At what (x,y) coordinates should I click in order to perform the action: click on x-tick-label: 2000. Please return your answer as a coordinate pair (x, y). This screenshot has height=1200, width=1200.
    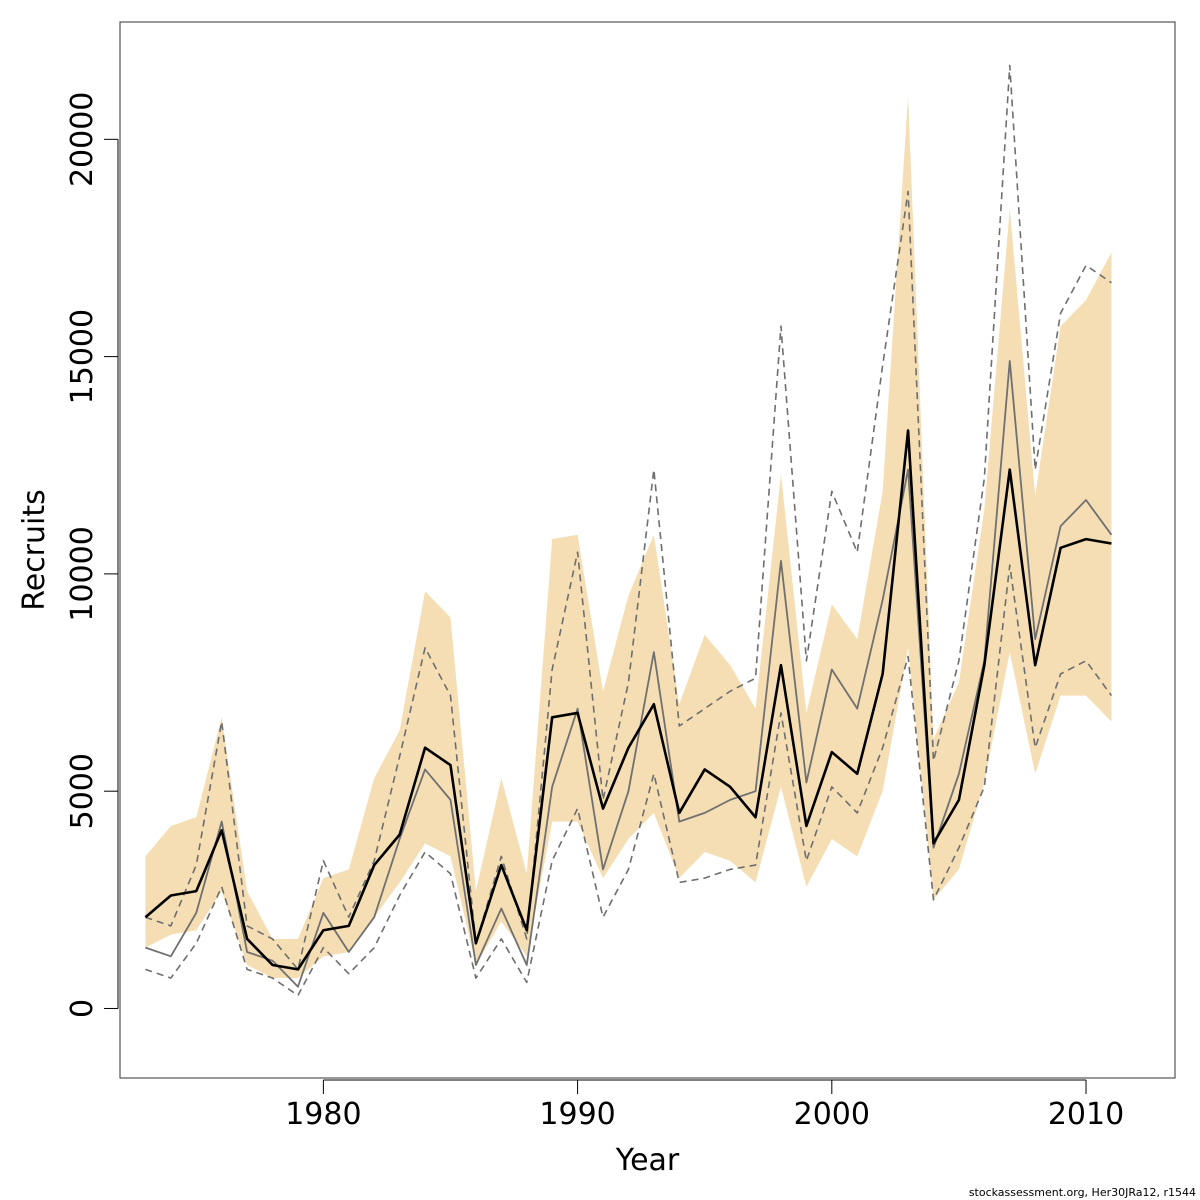
    Looking at the image, I should click on (832, 1114).